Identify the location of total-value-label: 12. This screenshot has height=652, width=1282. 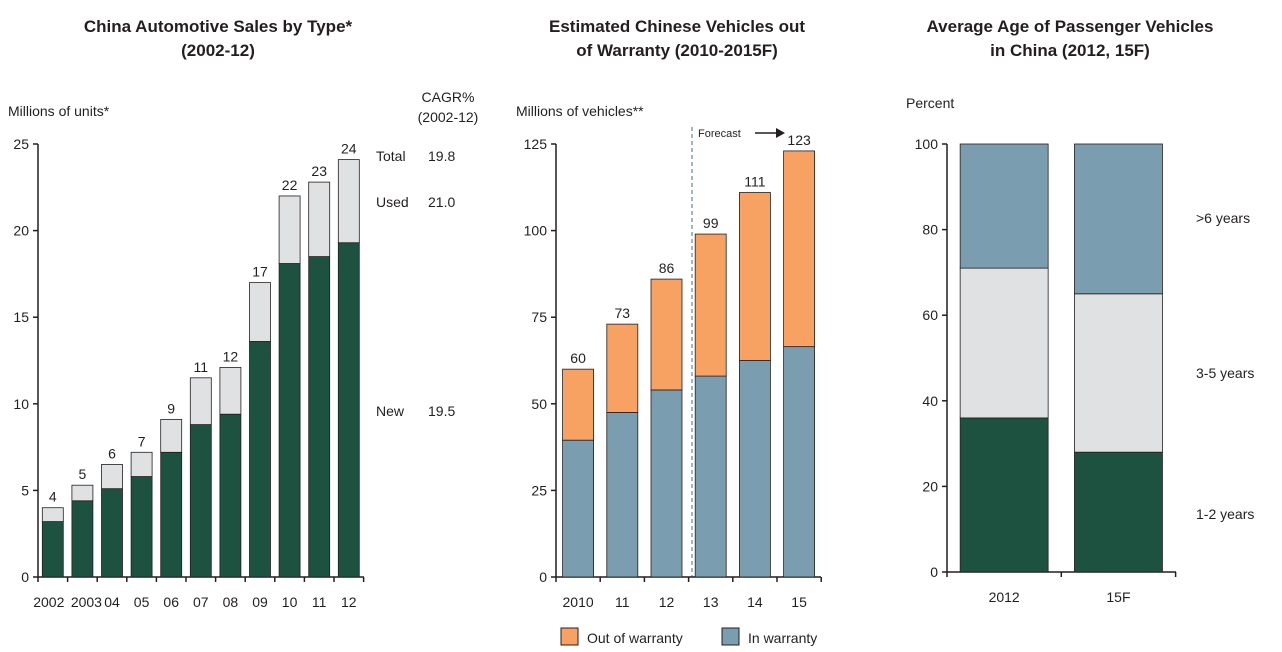
(231, 356).